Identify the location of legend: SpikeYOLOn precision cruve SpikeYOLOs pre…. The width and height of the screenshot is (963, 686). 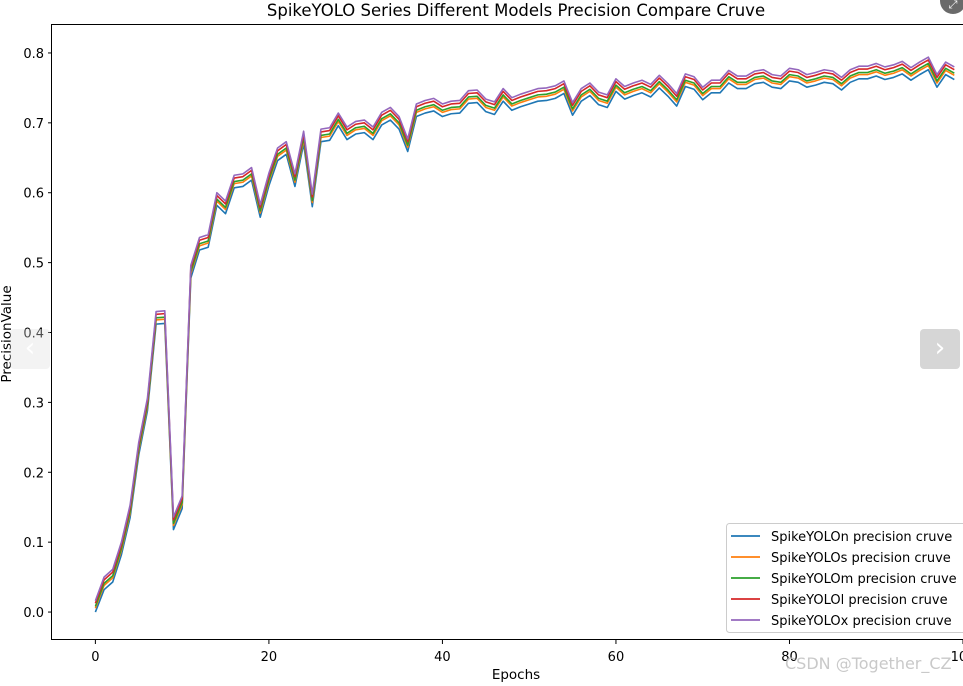
(845, 578).